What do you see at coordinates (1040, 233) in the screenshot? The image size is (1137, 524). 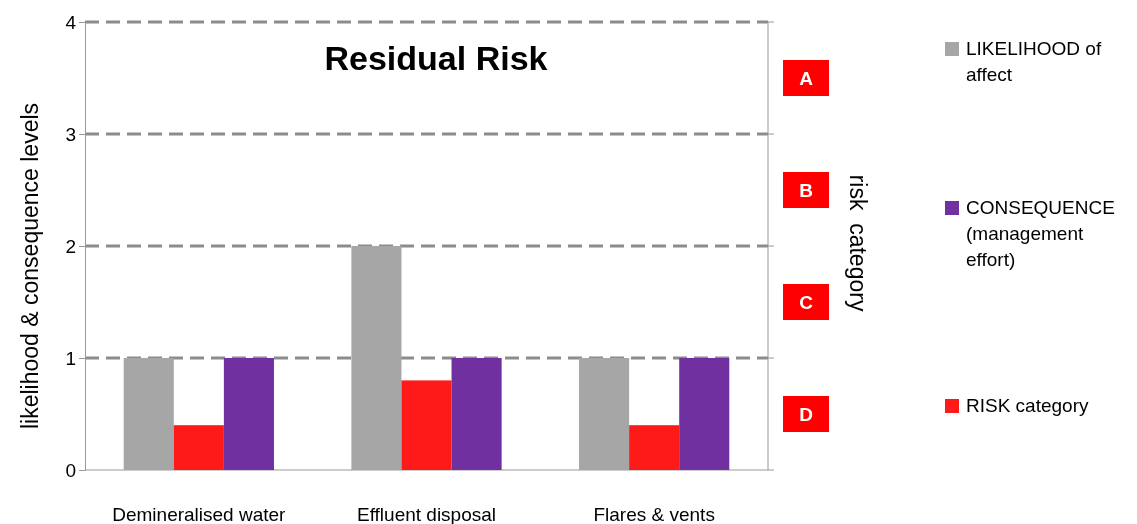 I see `legend-label: CONSEQUENCE (management effort)` at bounding box center [1040, 233].